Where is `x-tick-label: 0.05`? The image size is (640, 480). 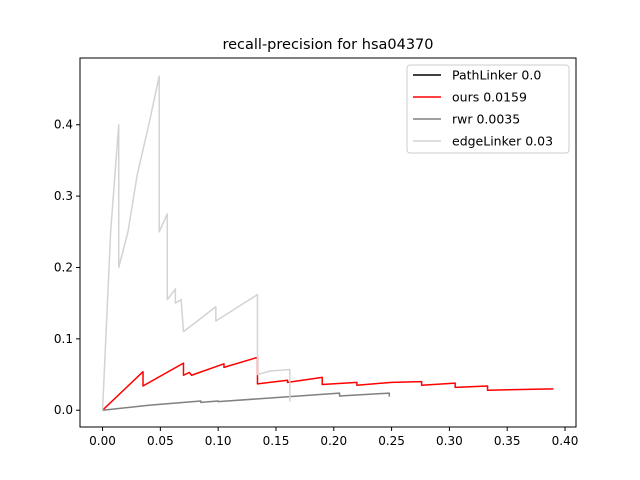
x-tick-label: 0.05 is located at coordinates (160, 441).